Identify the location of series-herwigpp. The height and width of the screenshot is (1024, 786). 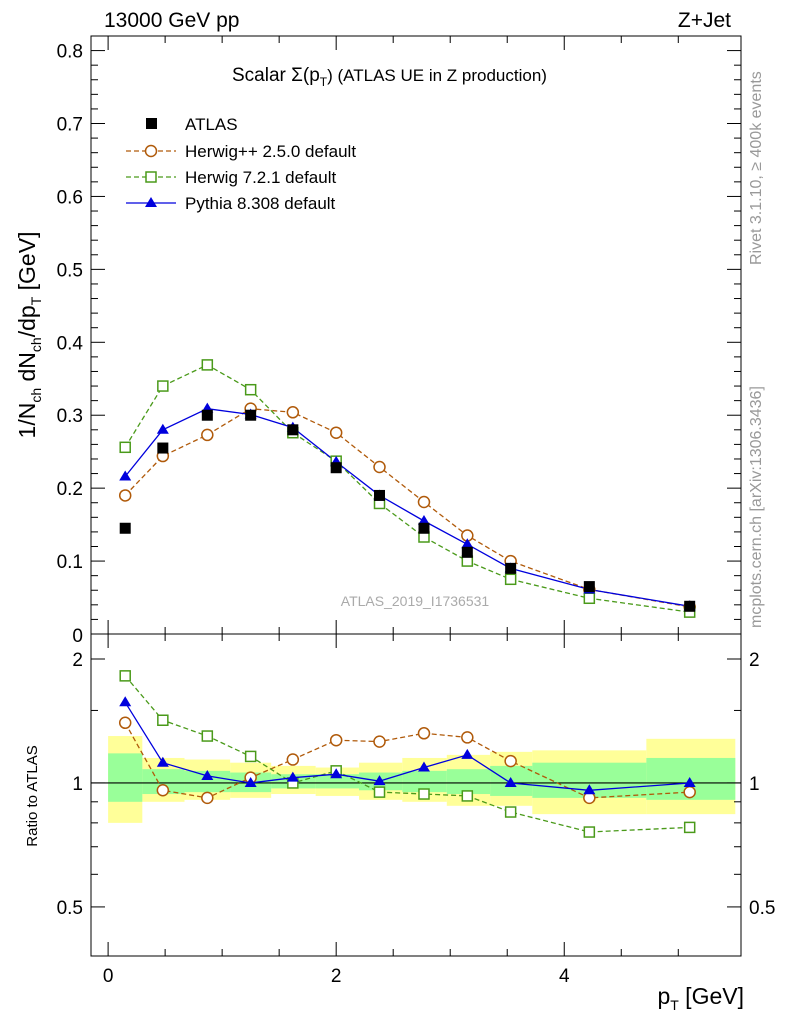
(407, 508).